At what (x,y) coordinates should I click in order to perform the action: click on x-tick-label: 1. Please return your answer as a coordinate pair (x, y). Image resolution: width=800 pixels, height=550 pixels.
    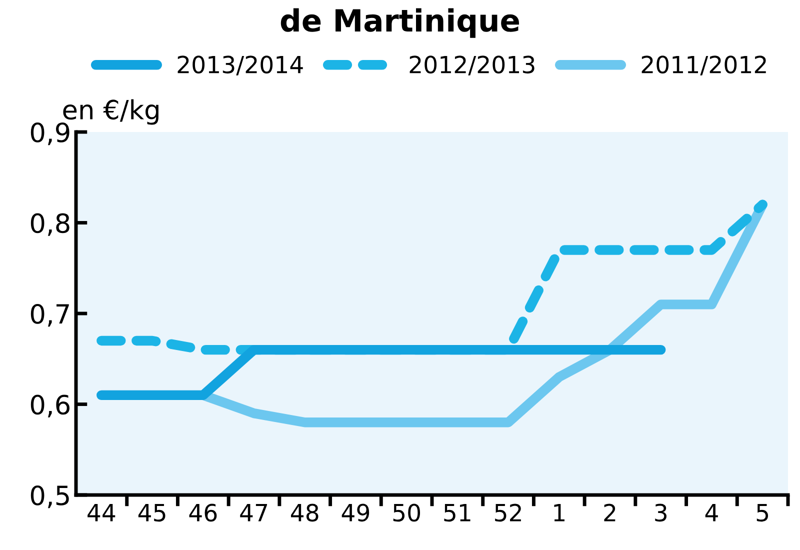
    Looking at the image, I should click on (559, 513).